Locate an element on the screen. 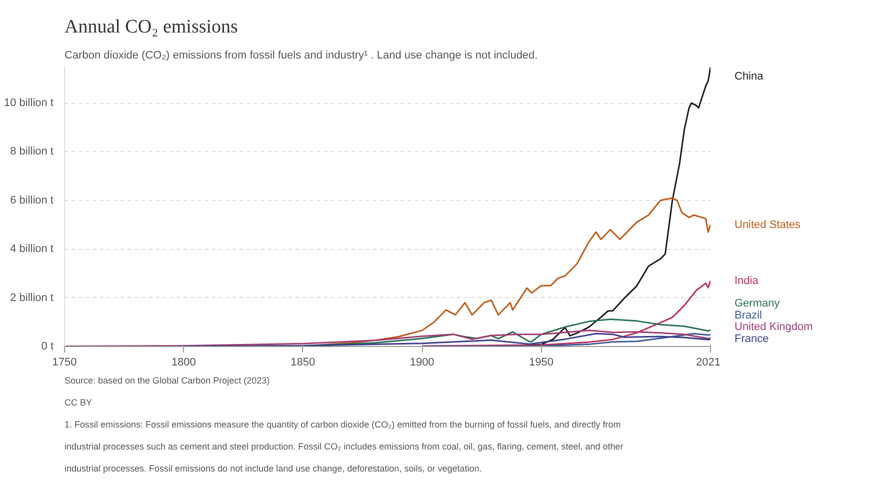  chart-title: Annual CO₂ emissions is located at coordinates (151, 27).